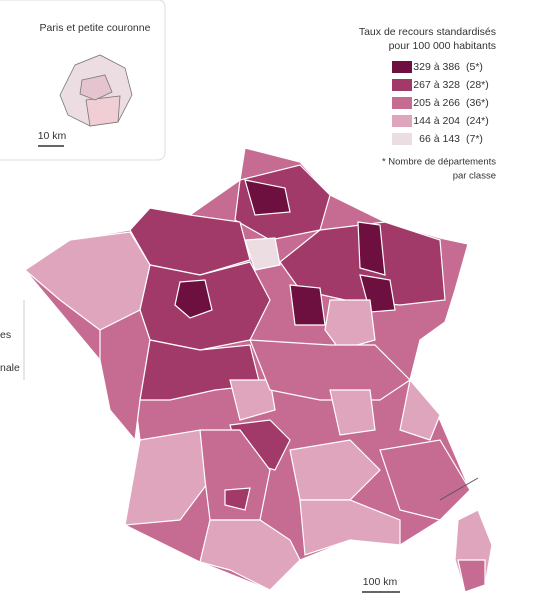  What do you see at coordinates (427, 32) in the screenshot?
I see `legend-title: Taux de recours standardisés` at bounding box center [427, 32].